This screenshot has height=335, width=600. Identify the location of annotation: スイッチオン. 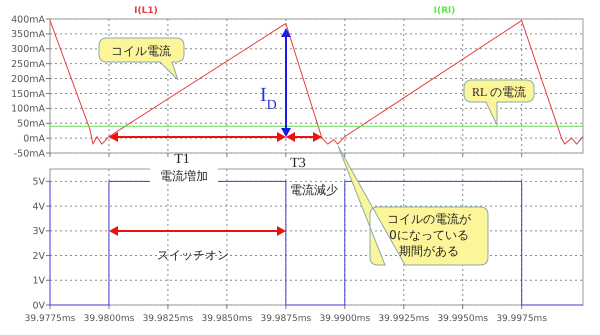
(193, 255).